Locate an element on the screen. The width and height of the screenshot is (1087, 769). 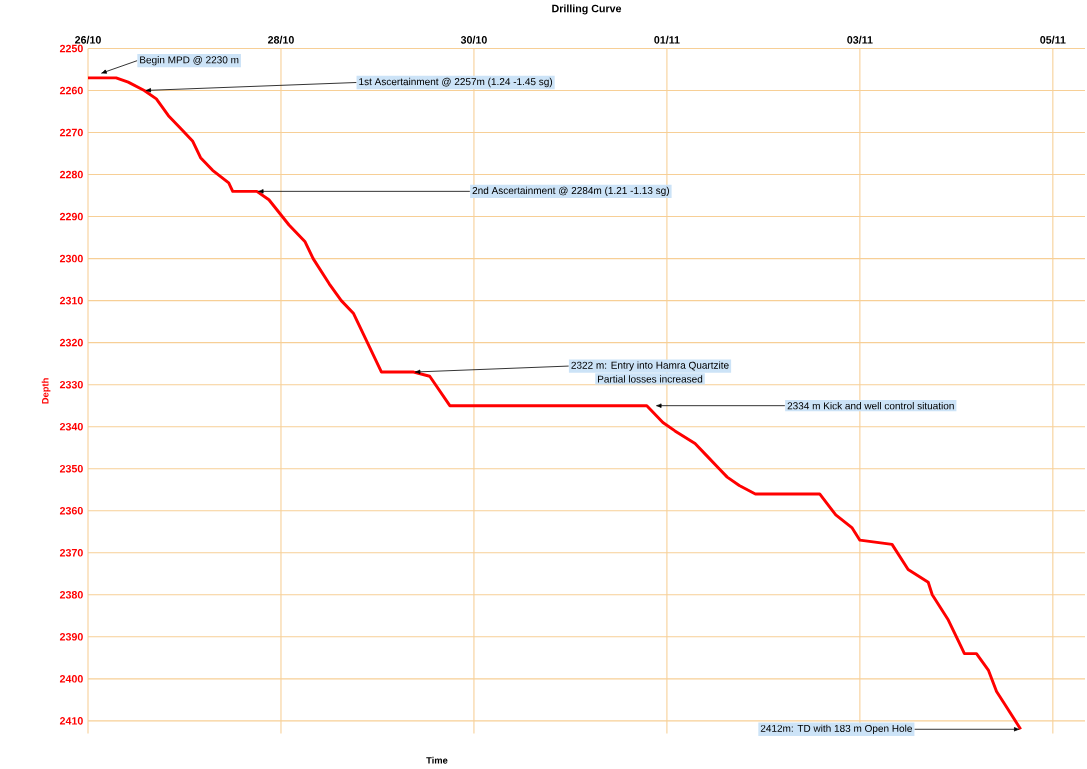
annotation: 2412m: TD with 183 m Open Hole is located at coordinates (836, 729).